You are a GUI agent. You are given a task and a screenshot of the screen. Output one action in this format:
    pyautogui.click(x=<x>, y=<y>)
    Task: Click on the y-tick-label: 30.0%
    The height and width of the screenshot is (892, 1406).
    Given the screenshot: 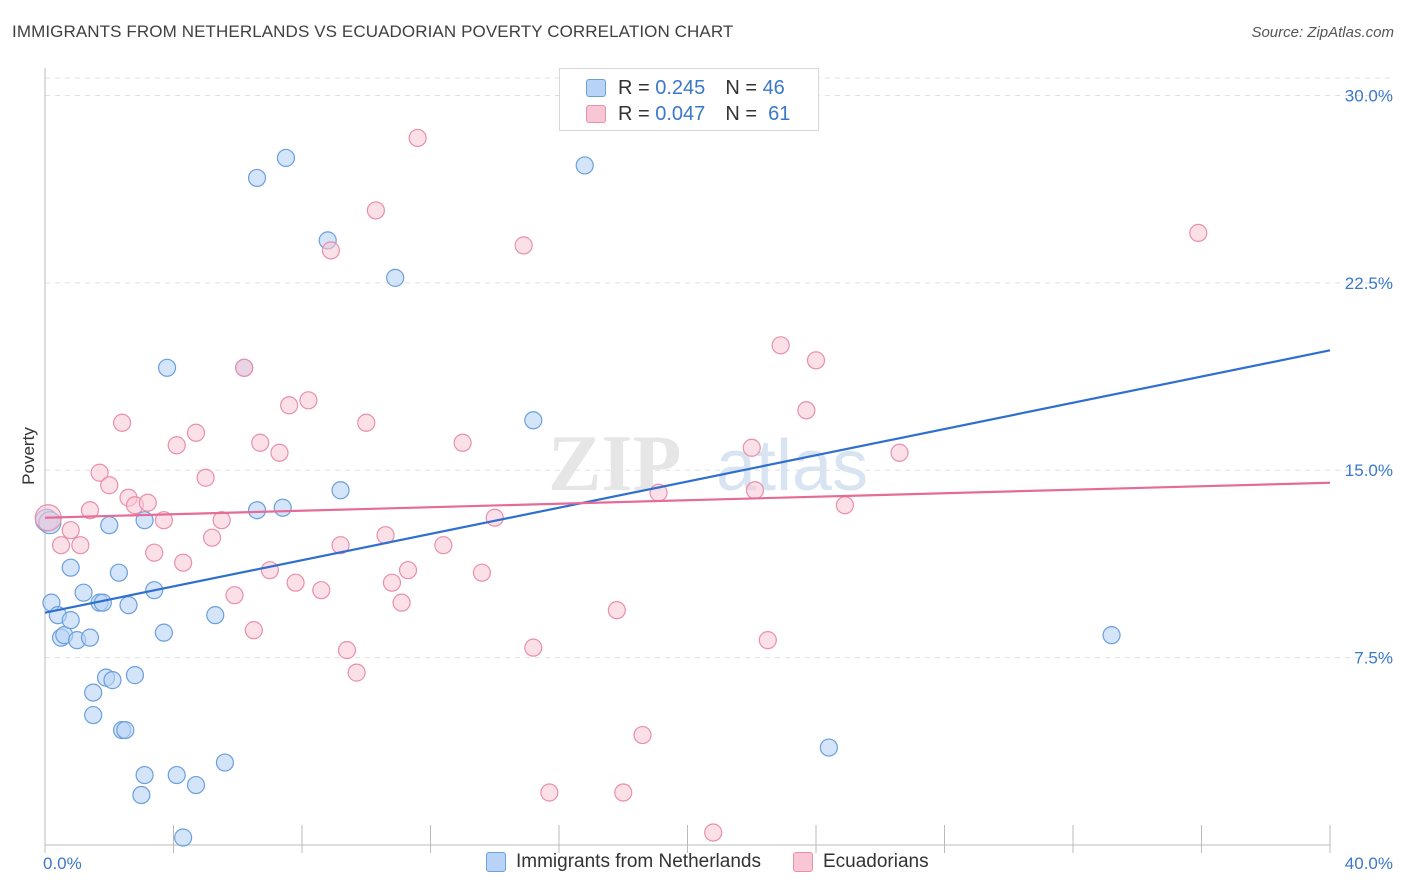 What is the action you would take?
    pyautogui.click(x=1369, y=95)
    